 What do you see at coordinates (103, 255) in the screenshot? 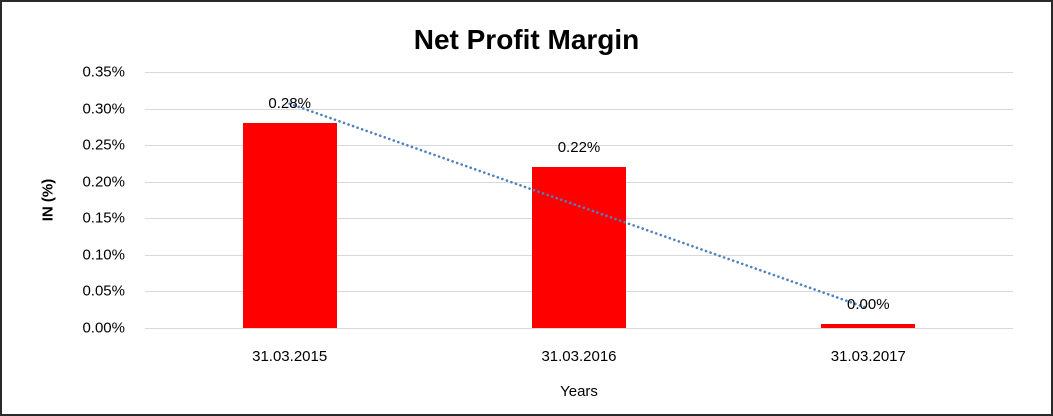
I see `y-tick-label: 0.10%` at bounding box center [103, 255].